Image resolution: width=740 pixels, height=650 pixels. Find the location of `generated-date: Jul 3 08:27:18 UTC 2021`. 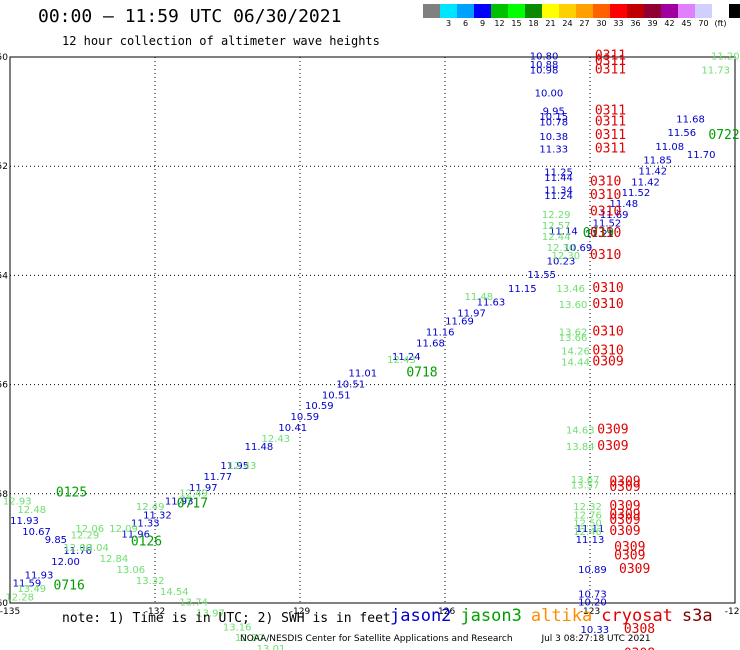

generated-date: Jul 3 08:27:18 UTC 2021 is located at coordinates (596, 639).